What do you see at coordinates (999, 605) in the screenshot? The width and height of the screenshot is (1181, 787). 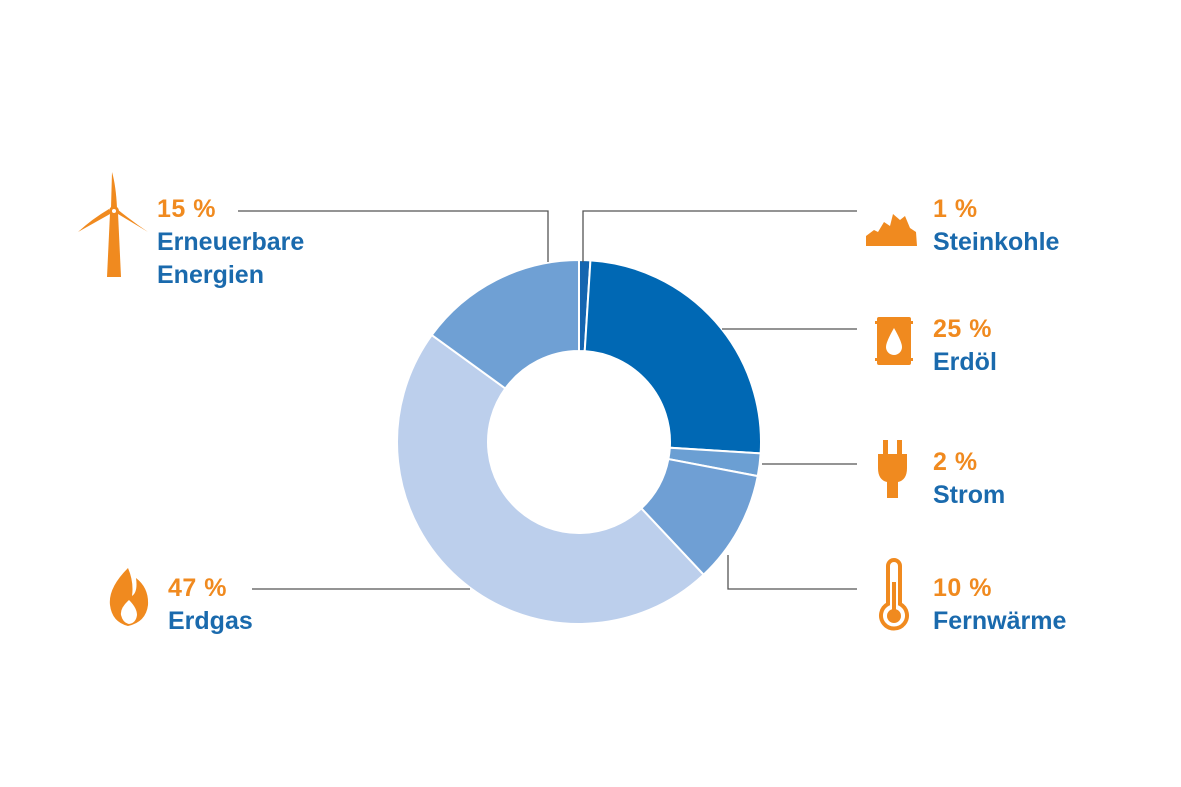 I see `label-fernwaerme: 10 % Fernwärme` at bounding box center [999, 605].